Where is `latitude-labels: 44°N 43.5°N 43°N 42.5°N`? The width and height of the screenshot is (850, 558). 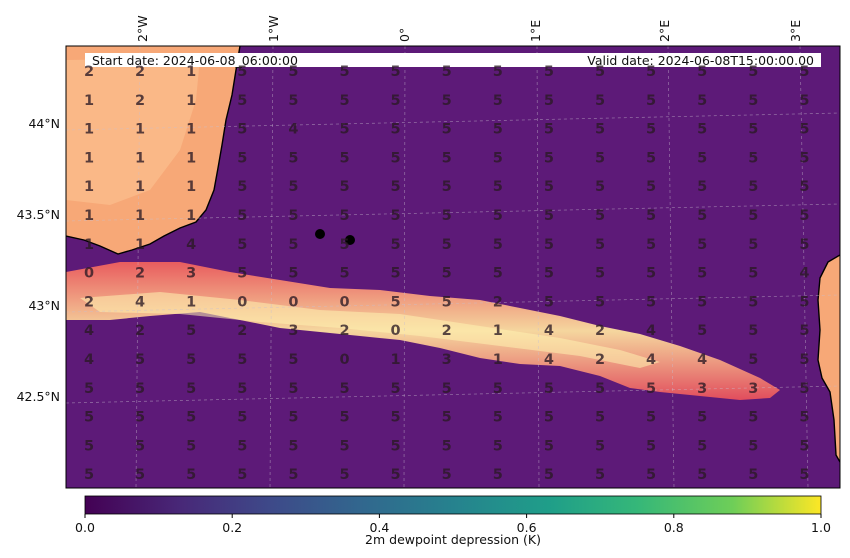
latitude-labels: 44°N 43.5°N 43°N 42.5°N is located at coordinates (38, 260).